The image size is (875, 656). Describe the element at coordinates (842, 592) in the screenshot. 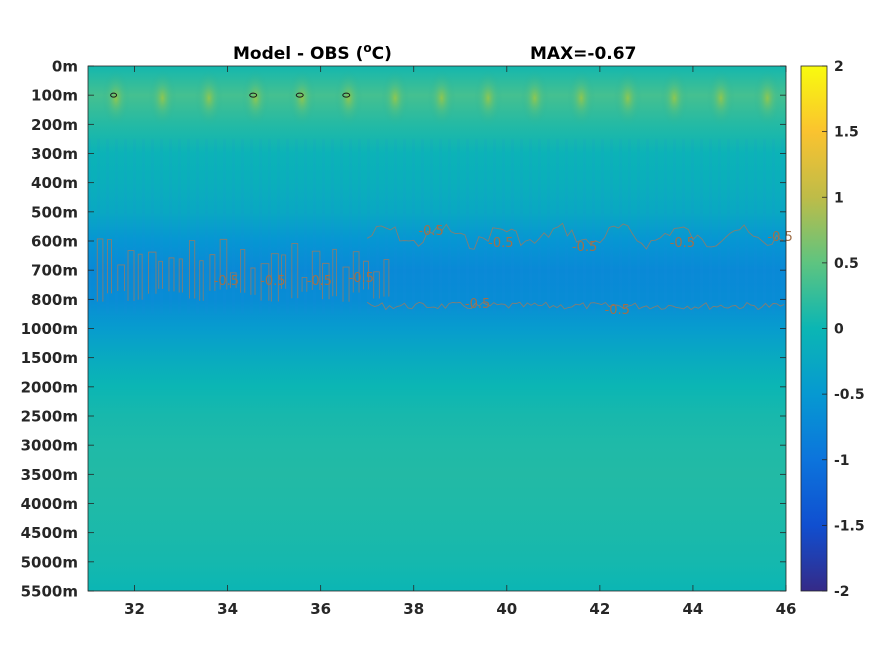

I see `colorbar-tick-label: -2` at that location.